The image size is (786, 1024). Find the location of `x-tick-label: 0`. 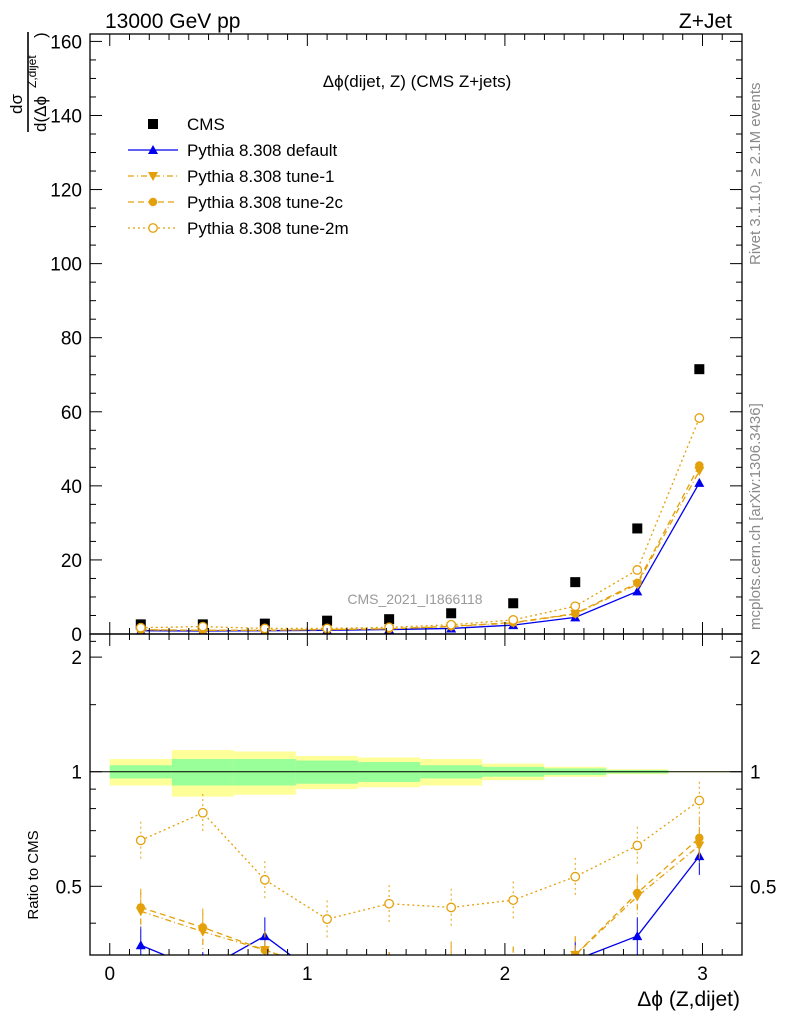

x-tick-label: 0 is located at coordinates (109, 974).